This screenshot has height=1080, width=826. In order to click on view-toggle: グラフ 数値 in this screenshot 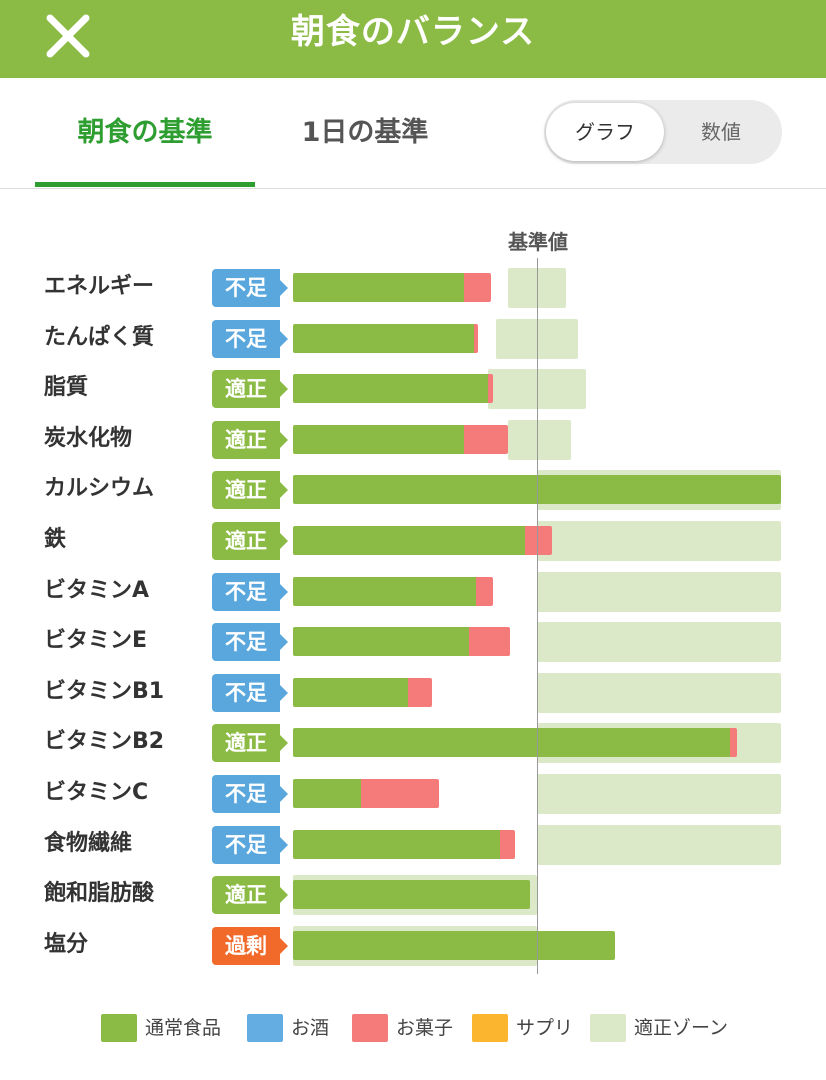, I will do `click(663, 132)`.